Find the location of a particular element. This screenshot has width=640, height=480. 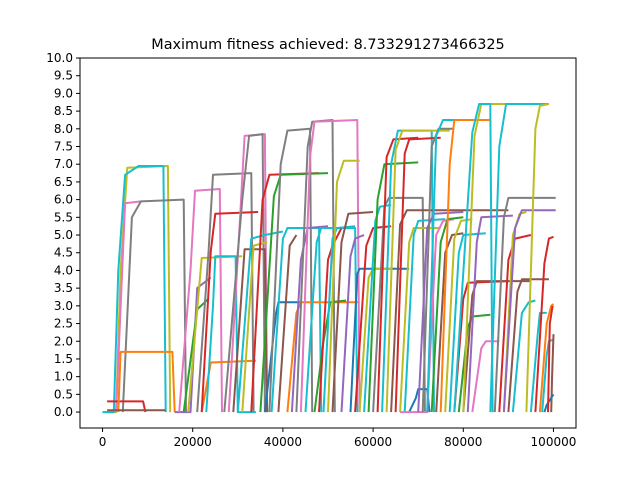

y-tick-label: 4.5 is located at coordinates (63, 253).